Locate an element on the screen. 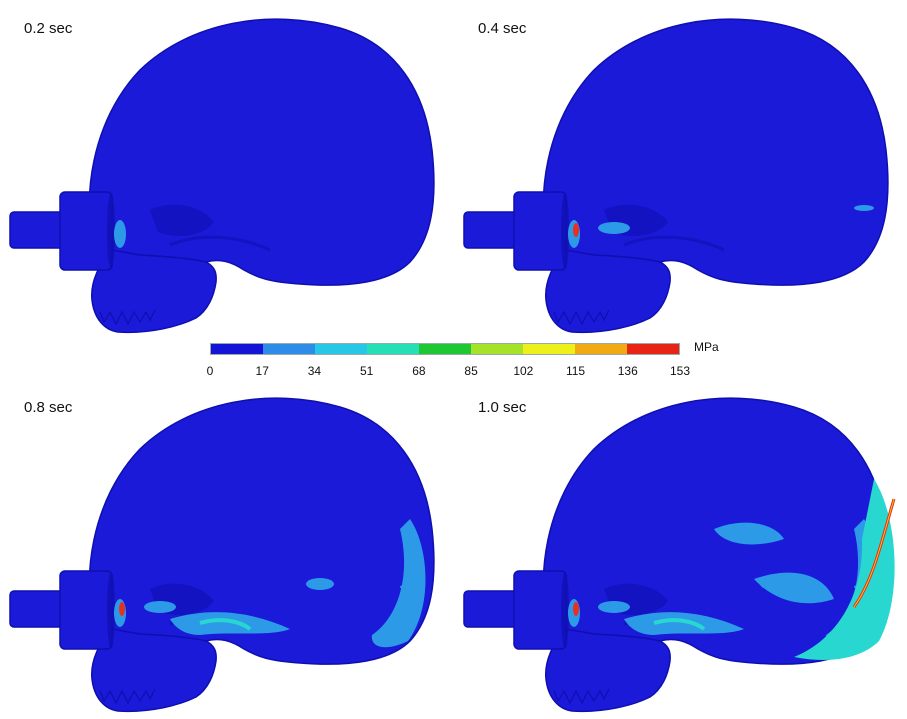  time-label: 0.4 sec is located at coordinates (502, 28).